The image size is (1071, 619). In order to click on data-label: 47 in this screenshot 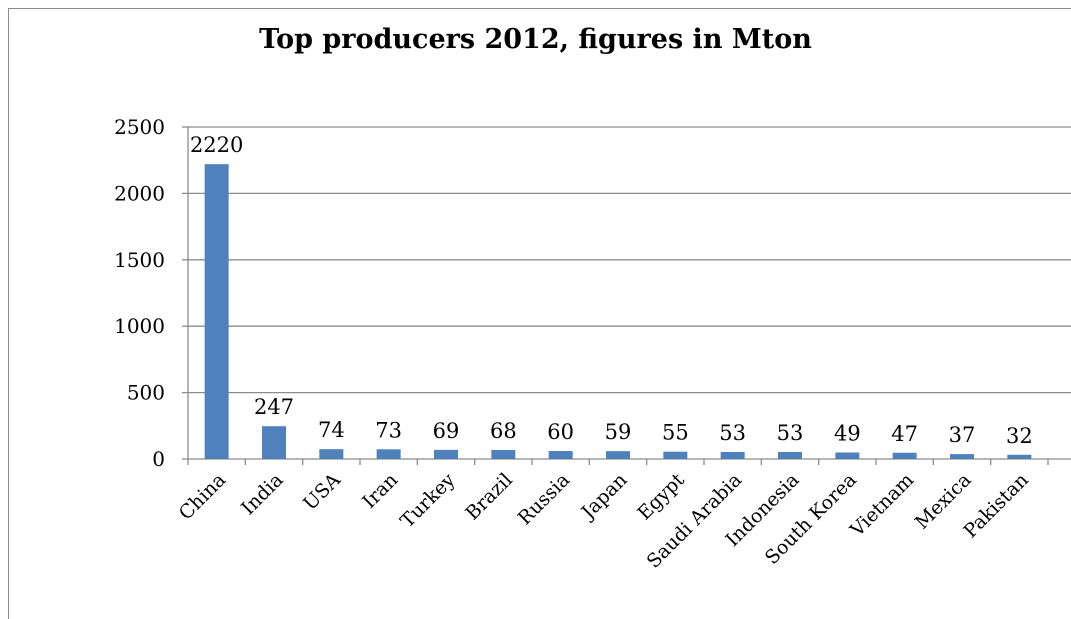, I will do `click(904, 434)`.